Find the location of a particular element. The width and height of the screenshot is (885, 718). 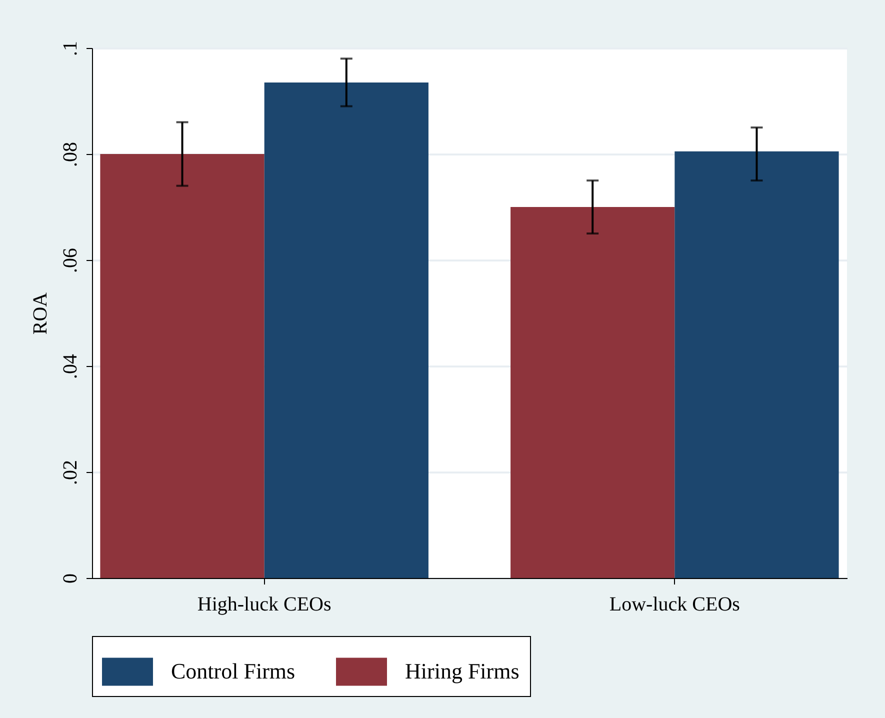

y-tick-label: .04 is located at coordinates (71, 366).